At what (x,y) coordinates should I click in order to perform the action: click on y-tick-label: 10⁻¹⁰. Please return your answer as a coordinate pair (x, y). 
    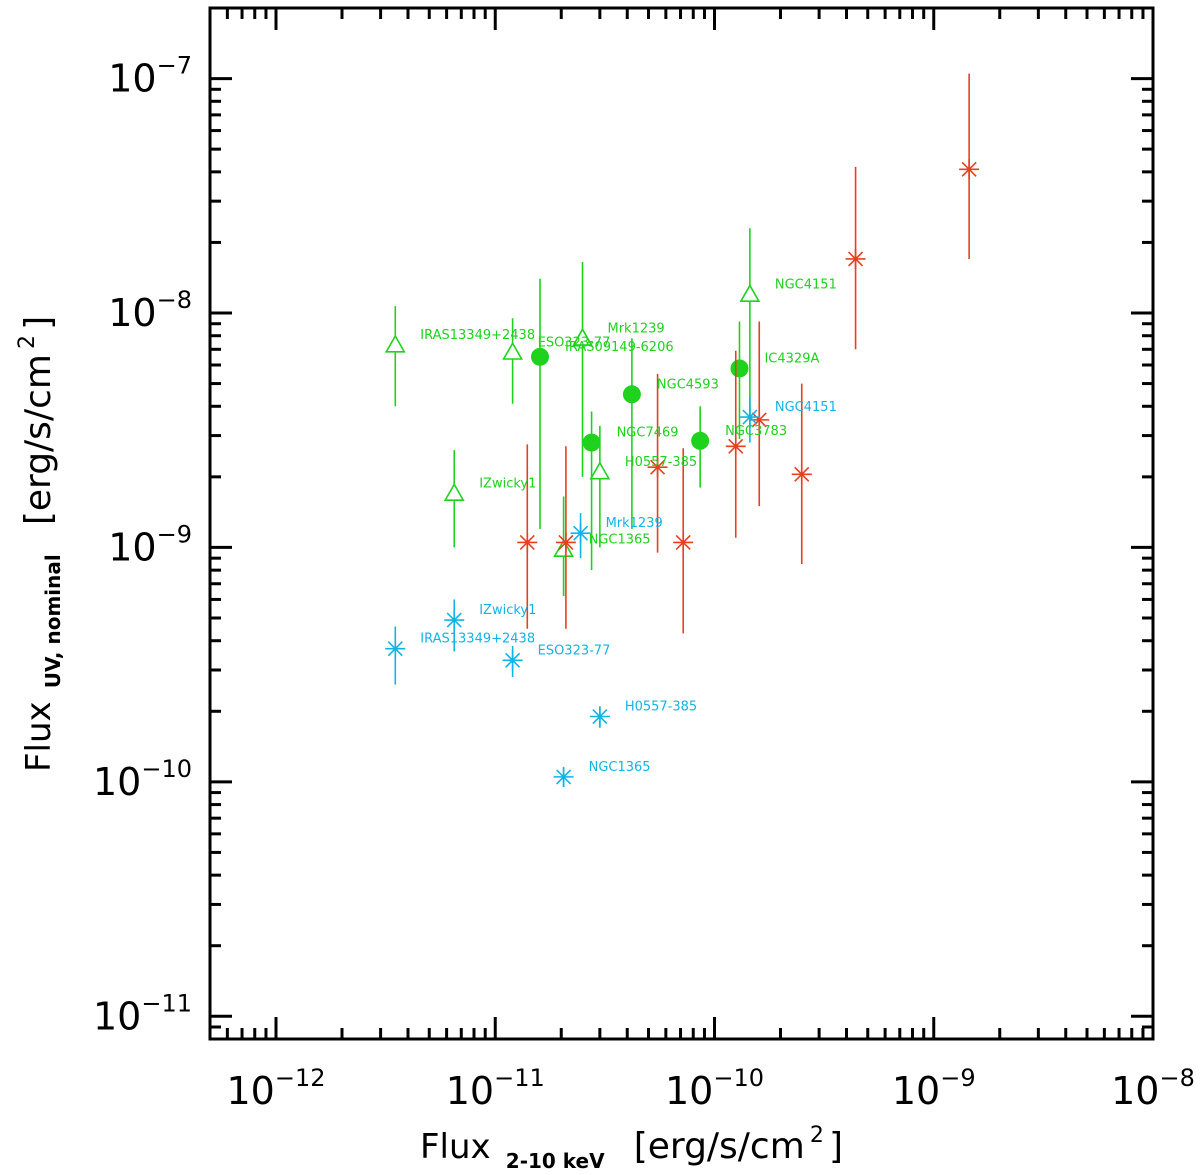
    Looking at the image, I should click on (142, 779).